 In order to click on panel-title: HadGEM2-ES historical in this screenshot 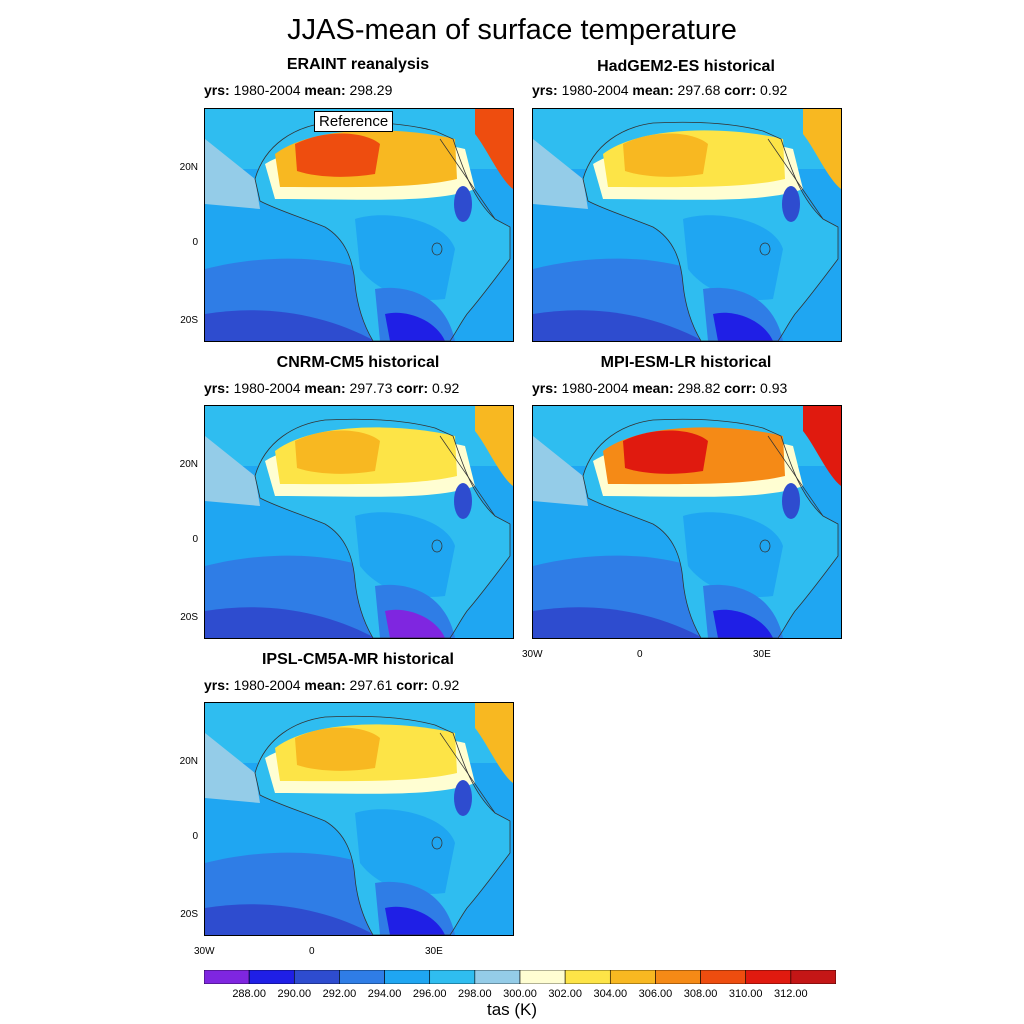, I will do `click(686, 66)`.